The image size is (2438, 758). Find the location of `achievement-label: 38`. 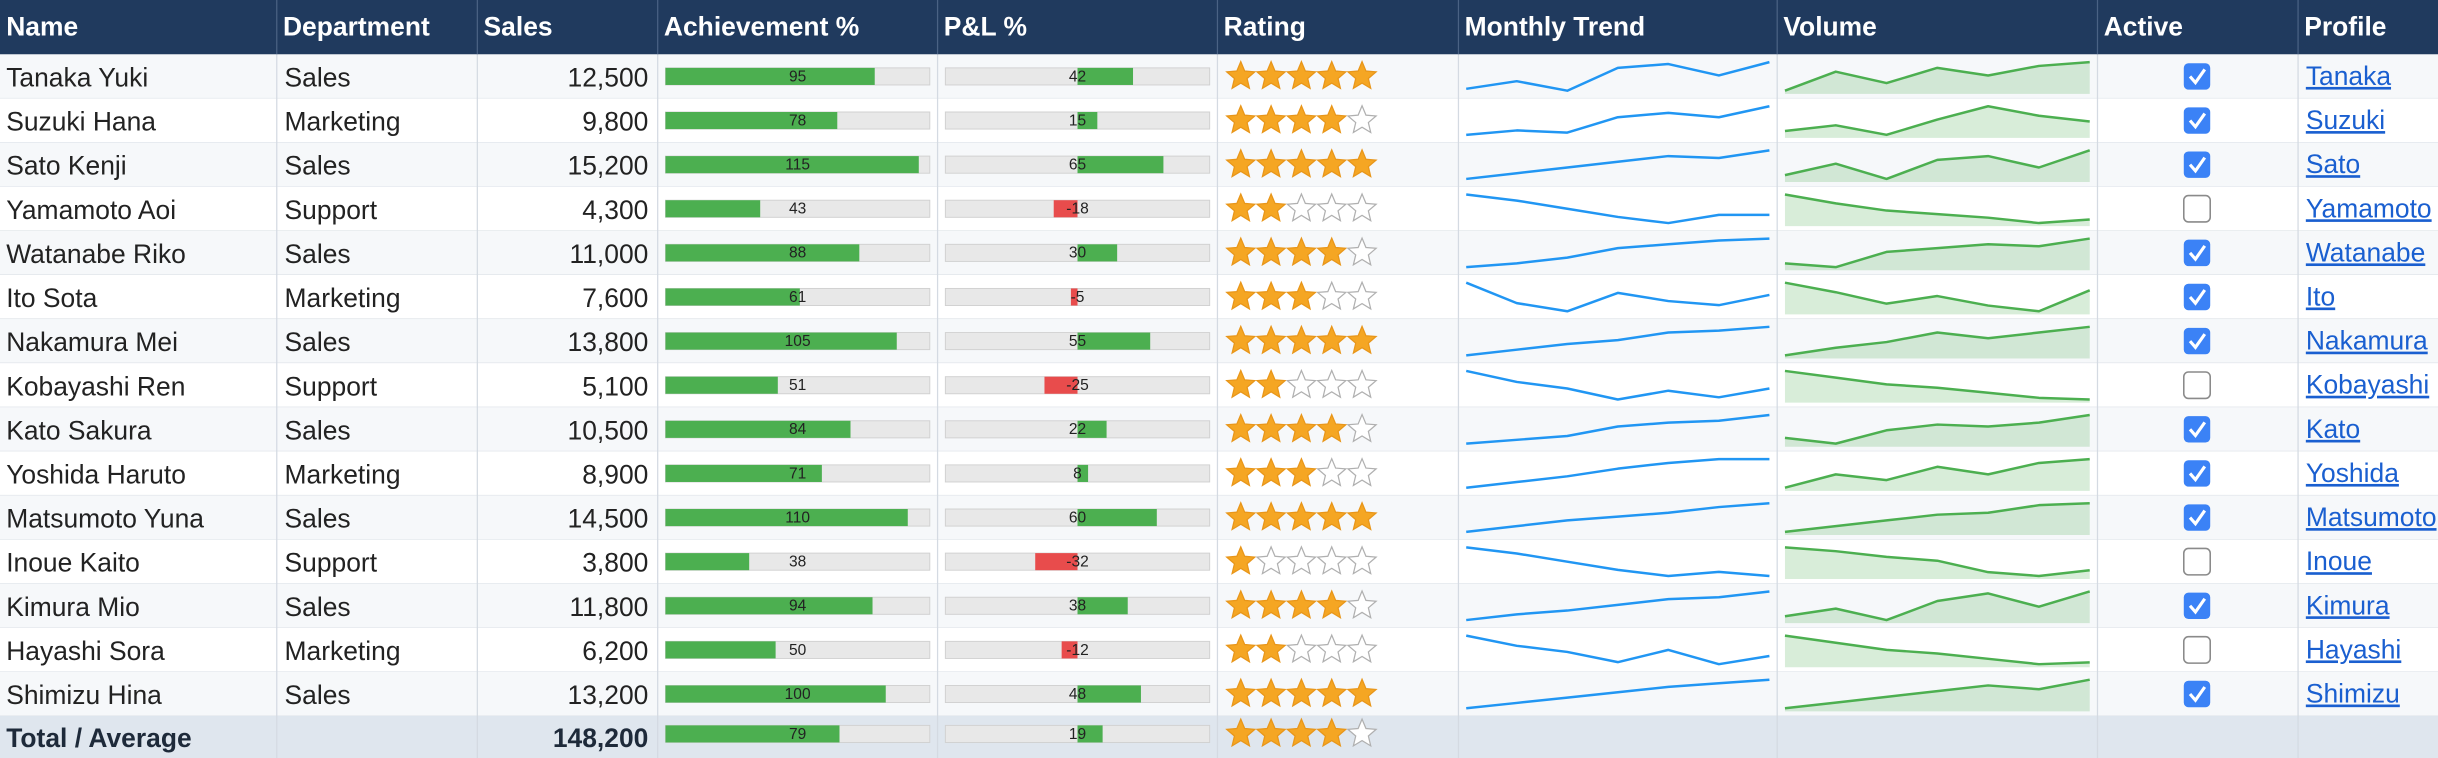

achievement-label: 38 is located at coordinates (797, 562).